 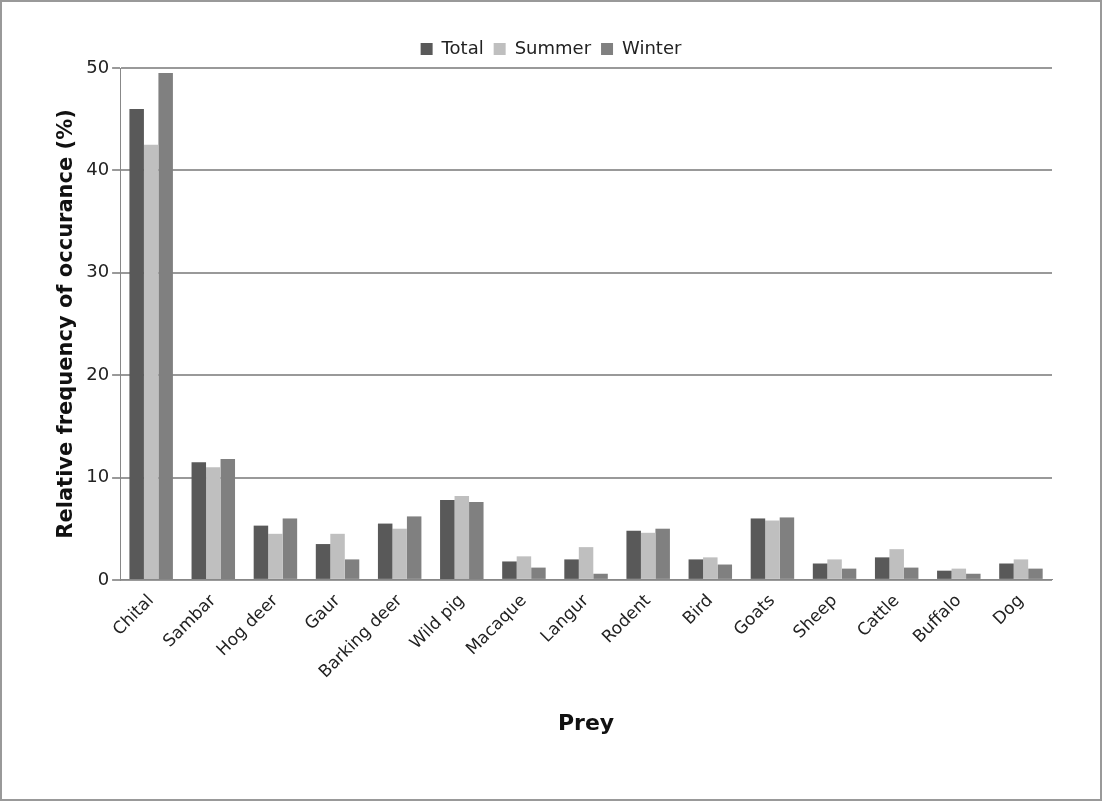 I want to click on y-tick-label: 0, so click(x=103, y=578).